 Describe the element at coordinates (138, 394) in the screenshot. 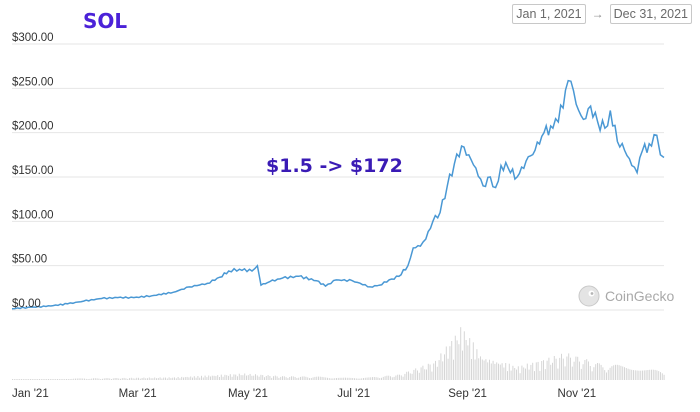

I see `x-tick-label: Mar '21` at that location.